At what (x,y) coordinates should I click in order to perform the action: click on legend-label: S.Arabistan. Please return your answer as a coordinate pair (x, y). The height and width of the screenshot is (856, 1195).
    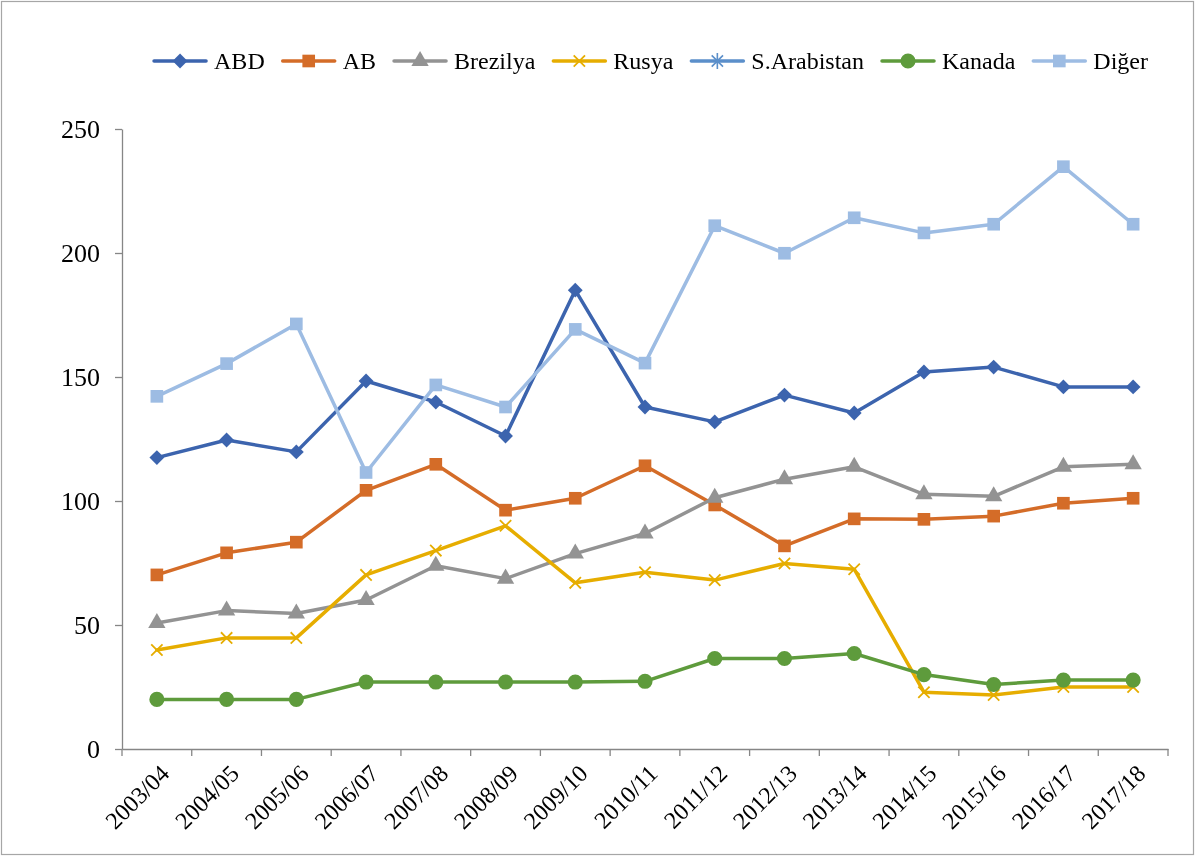
    Looking at the image, I should click on (808, 61).